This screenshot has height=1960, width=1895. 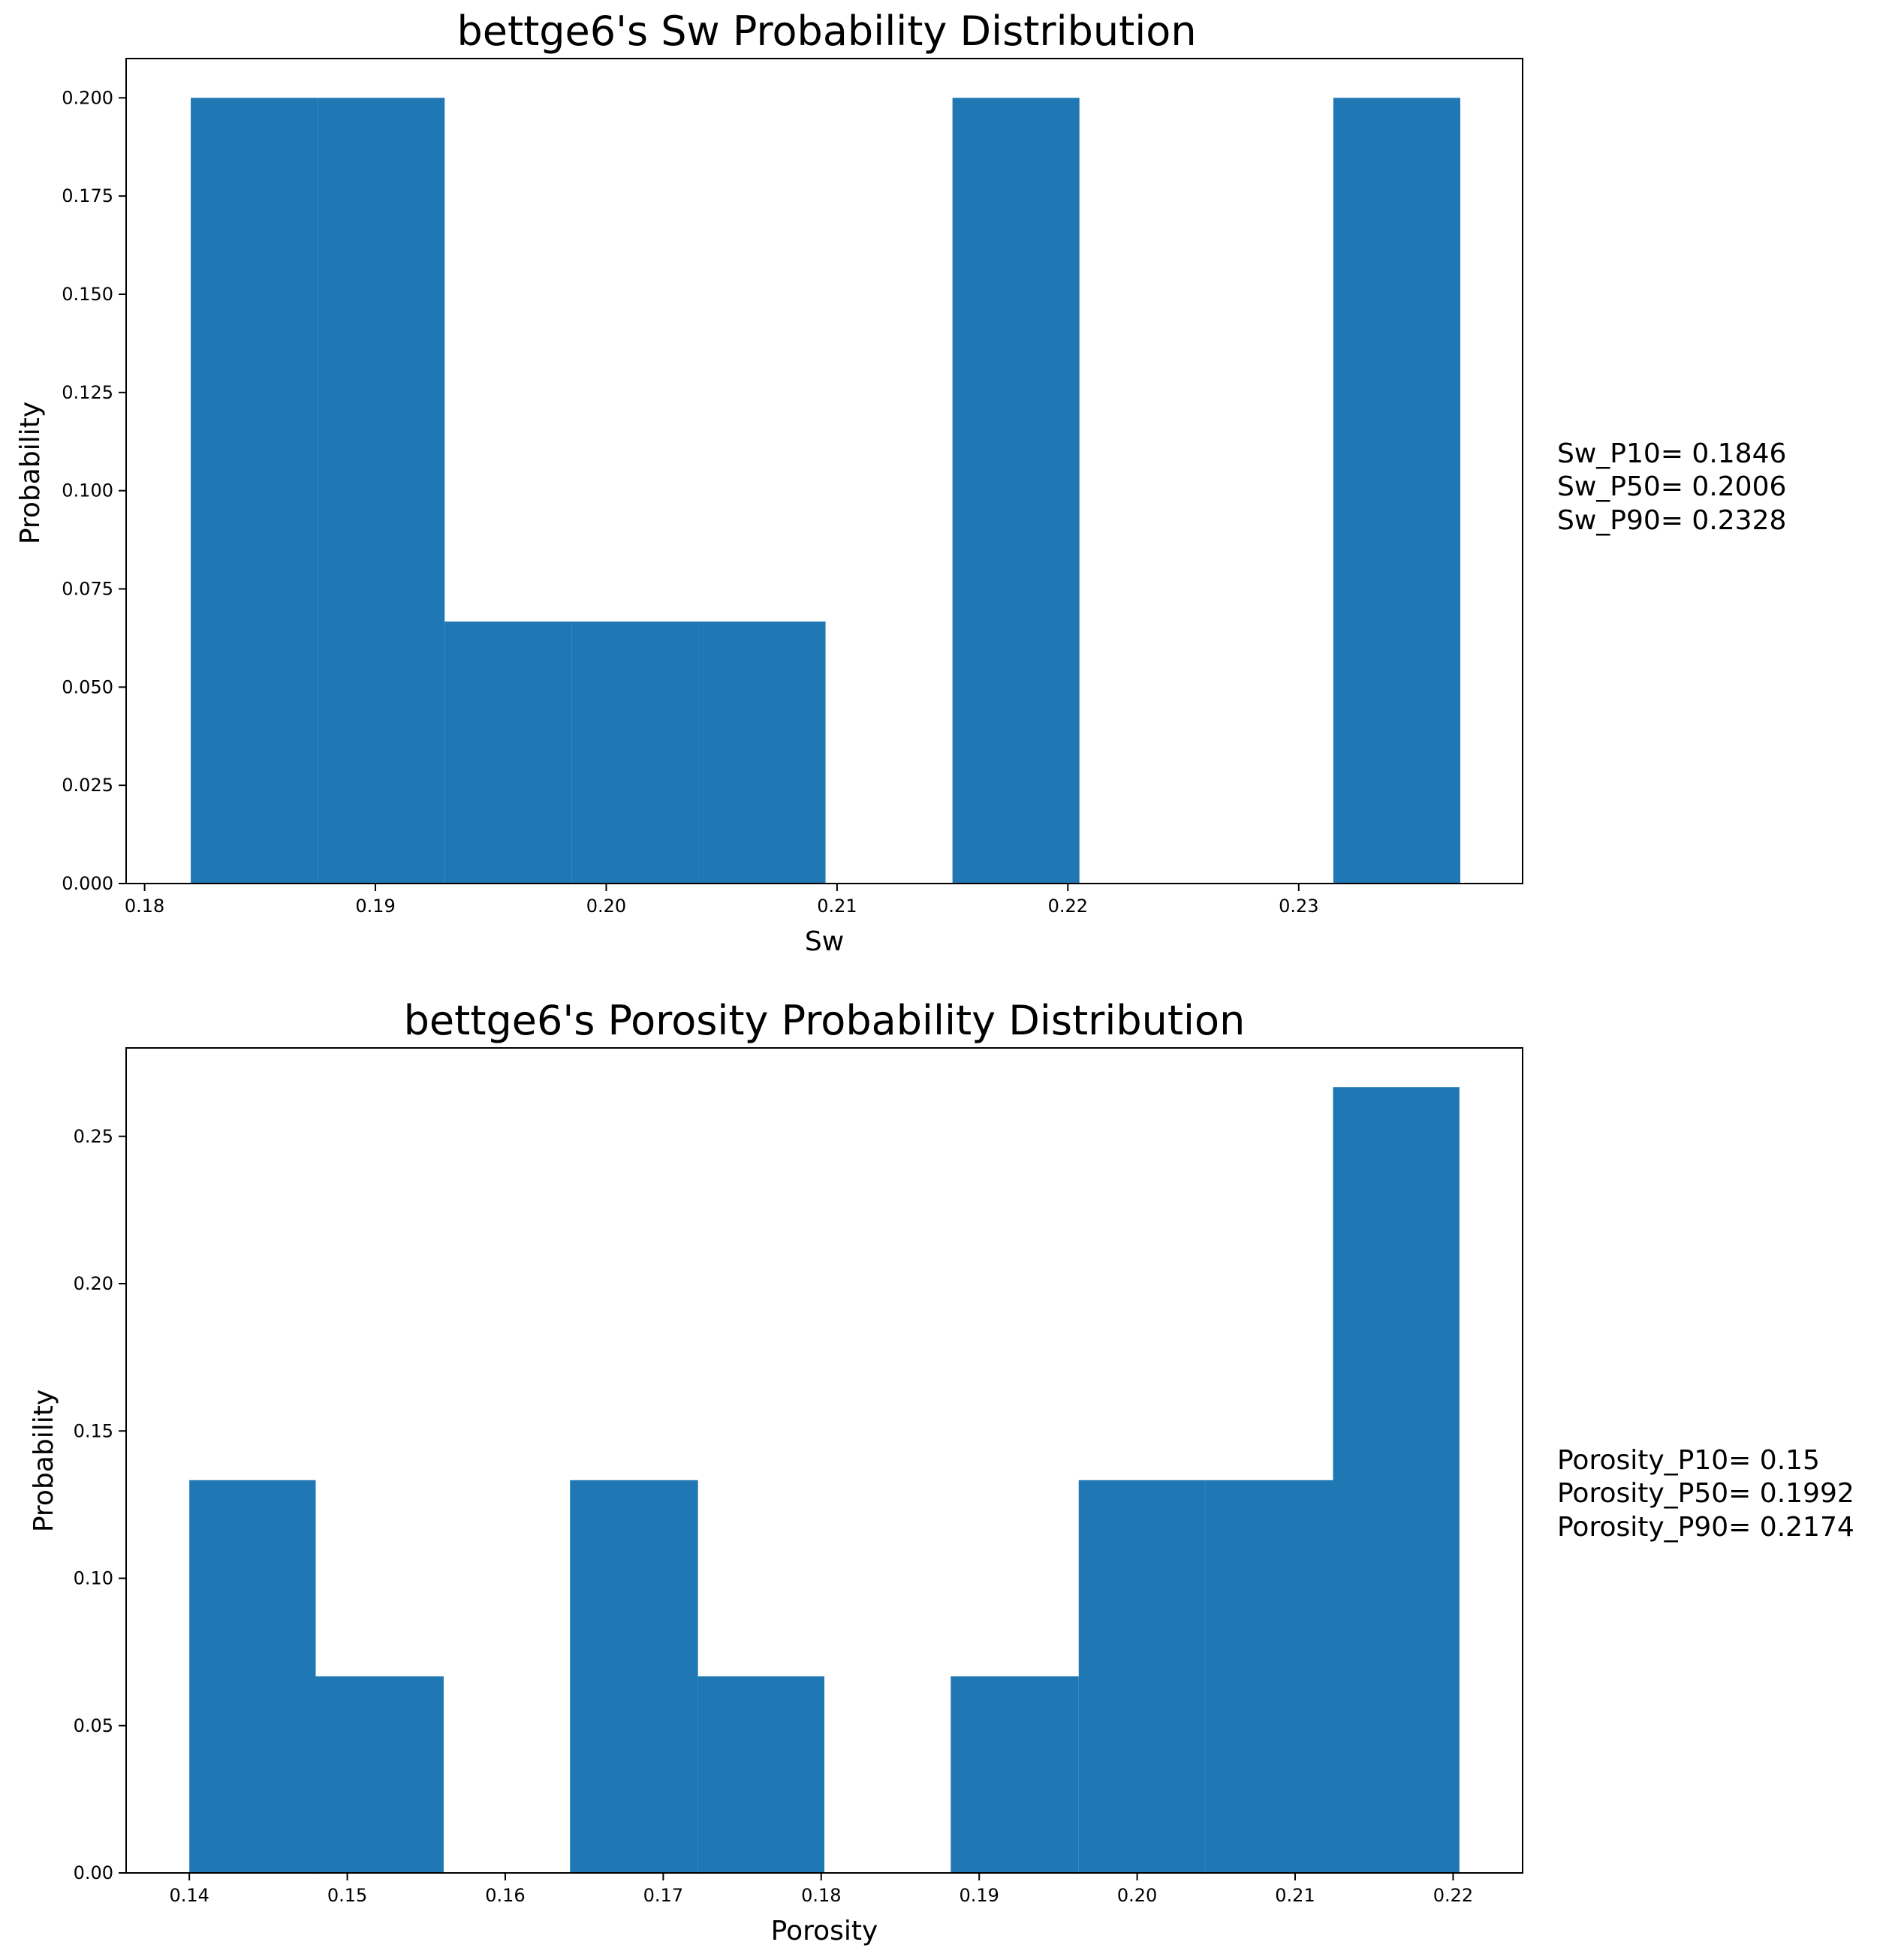 What do you see at coordinates (87, 785) in the screenshot?
I see `sw-y-tick-label: 0.025` at bounding box center [87, 785].